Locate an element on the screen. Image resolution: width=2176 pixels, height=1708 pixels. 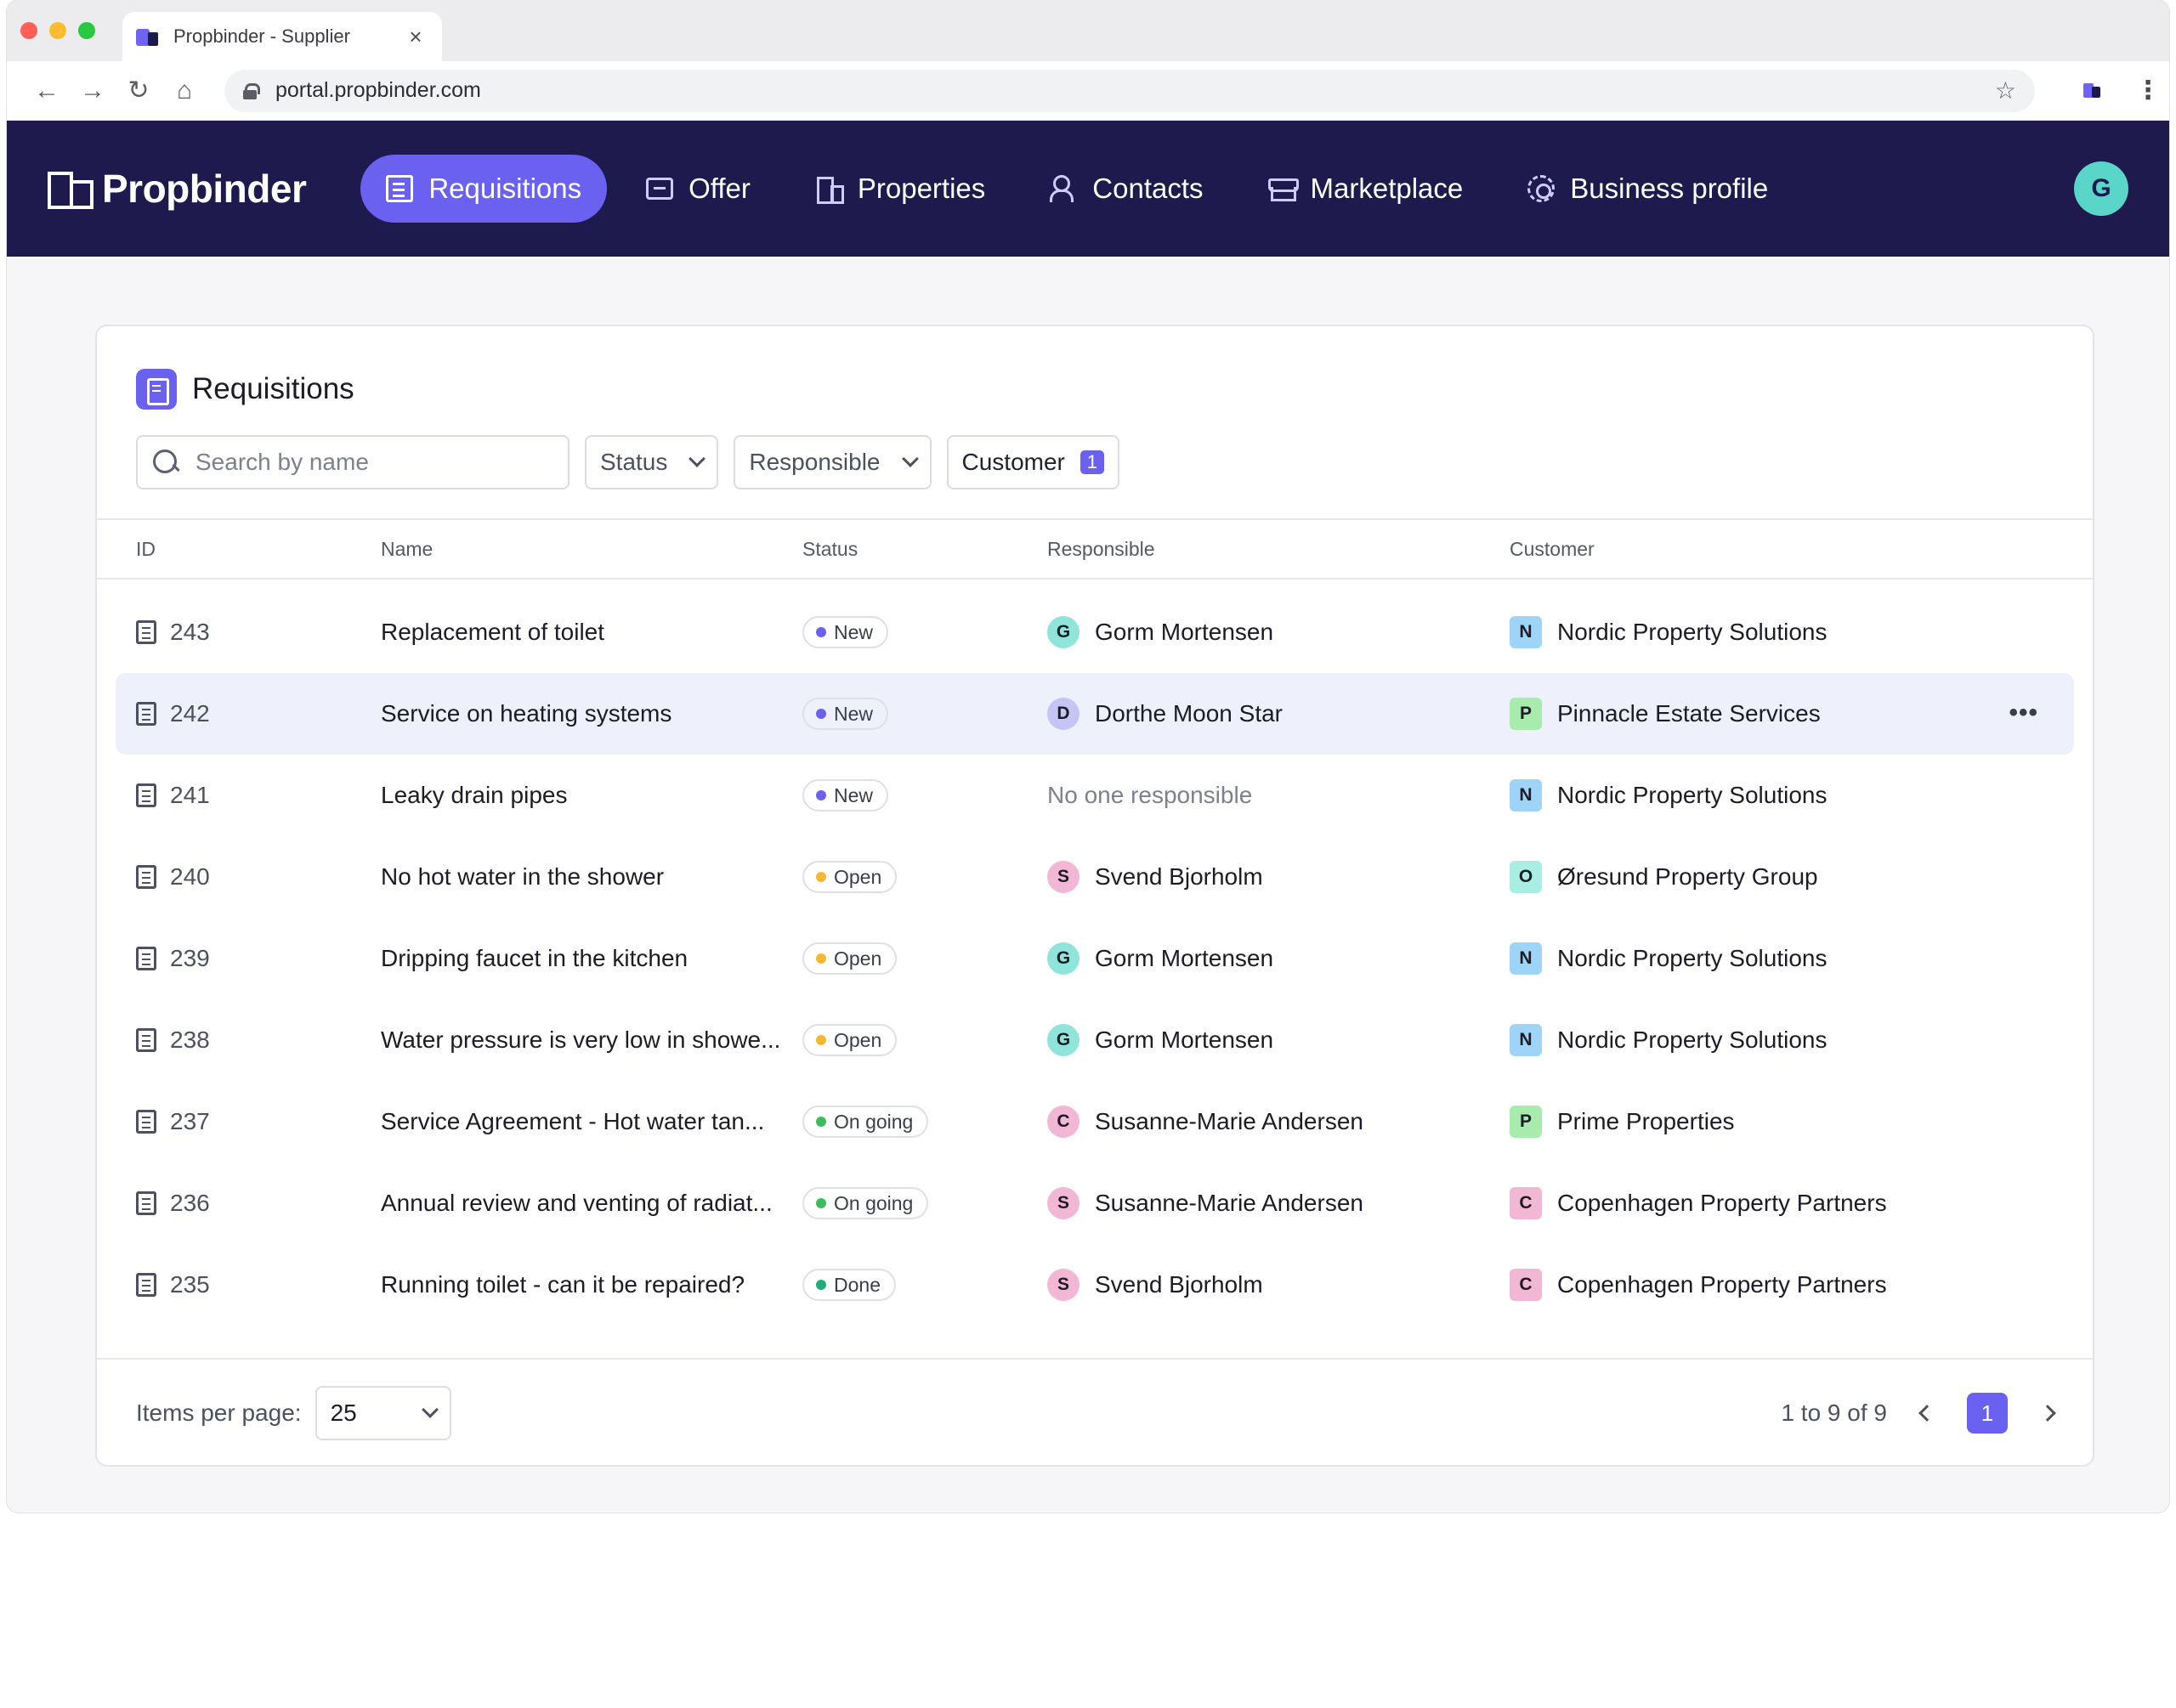
store-icon is located at coordinates (1283, 189).